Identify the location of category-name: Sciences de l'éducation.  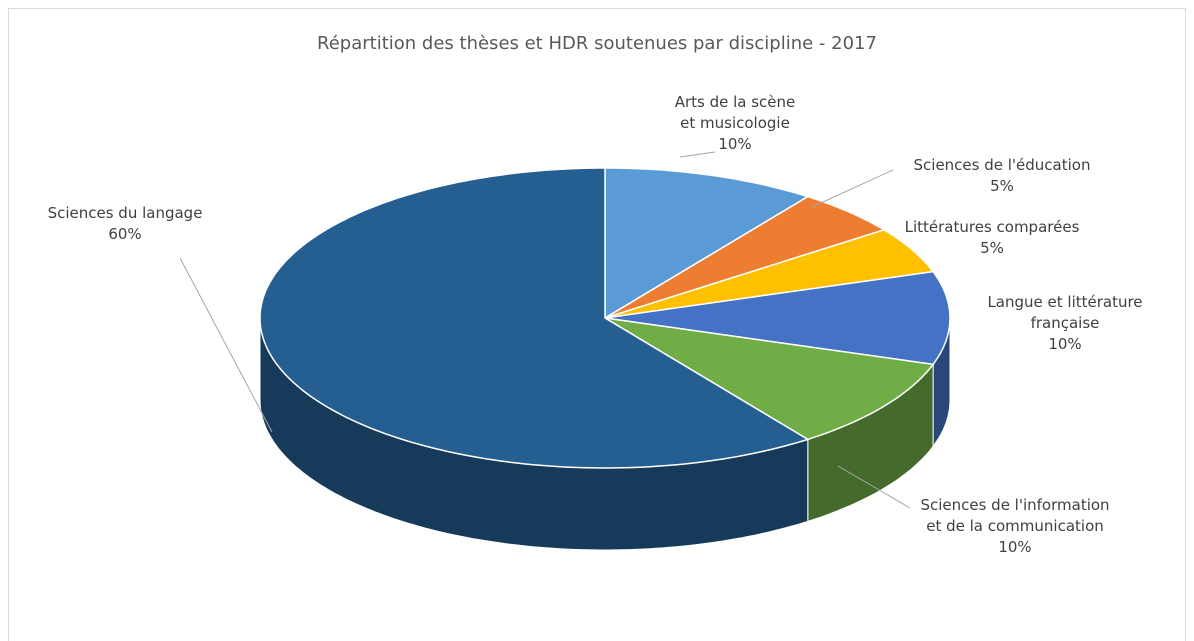
(1002, 165).